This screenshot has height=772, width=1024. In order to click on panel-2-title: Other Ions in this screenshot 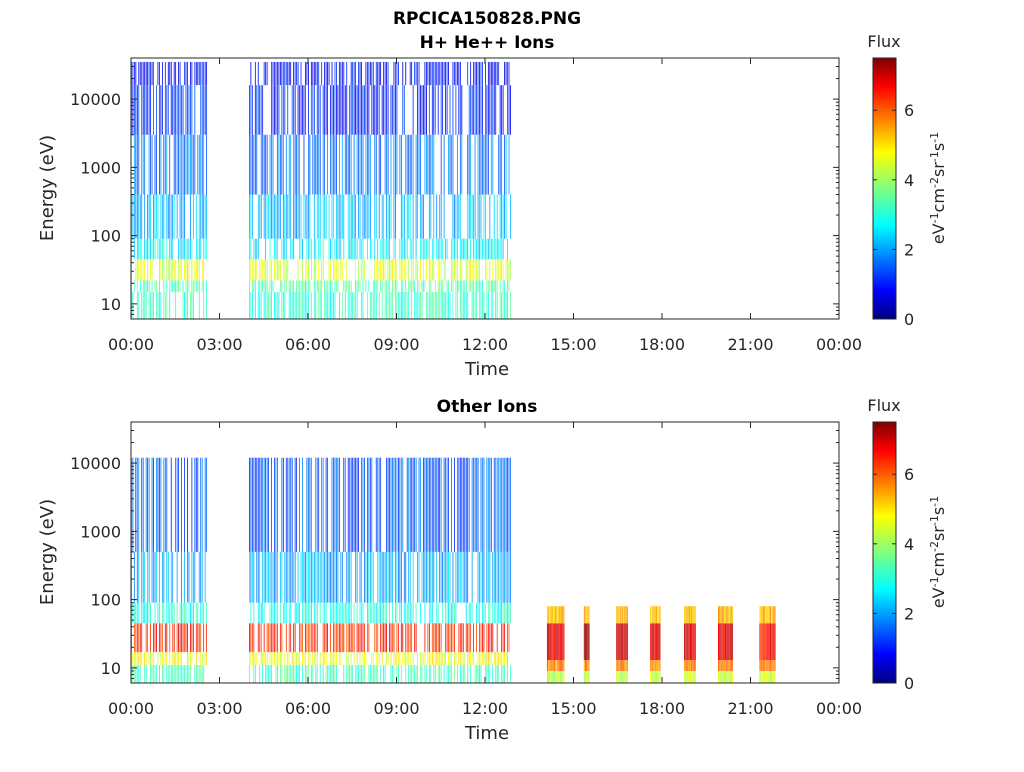, I will do `click(487, 407)`.